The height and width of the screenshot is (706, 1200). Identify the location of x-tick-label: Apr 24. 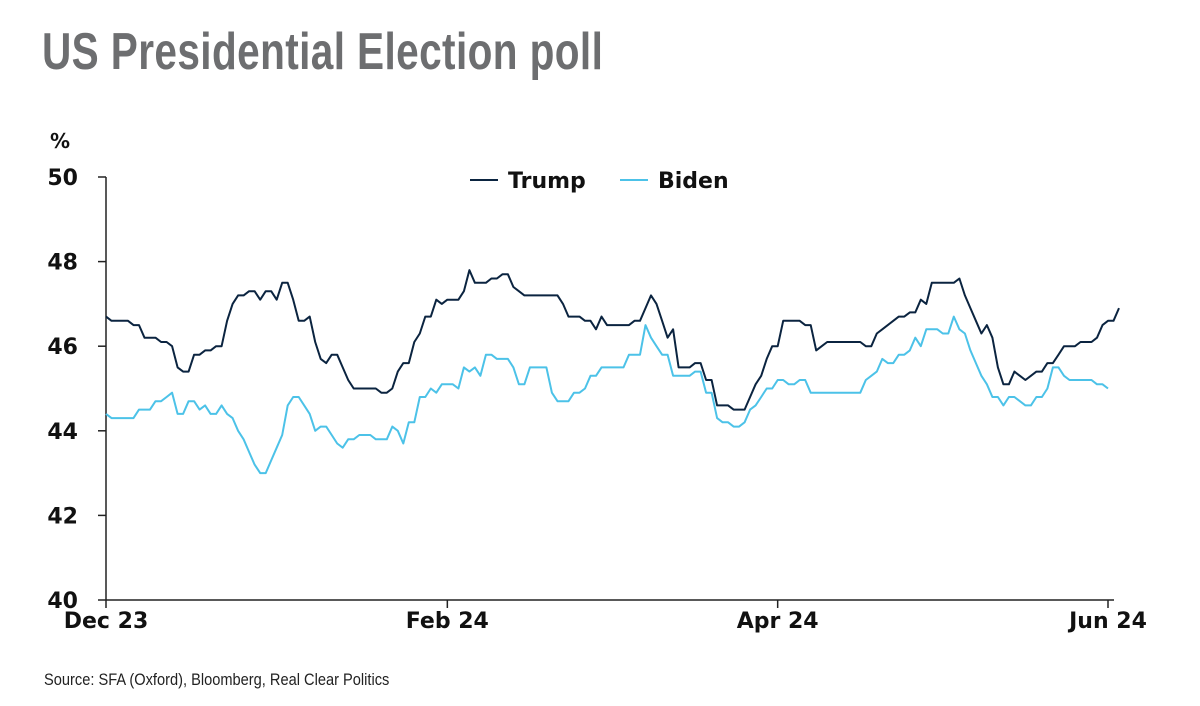
(778, 621).